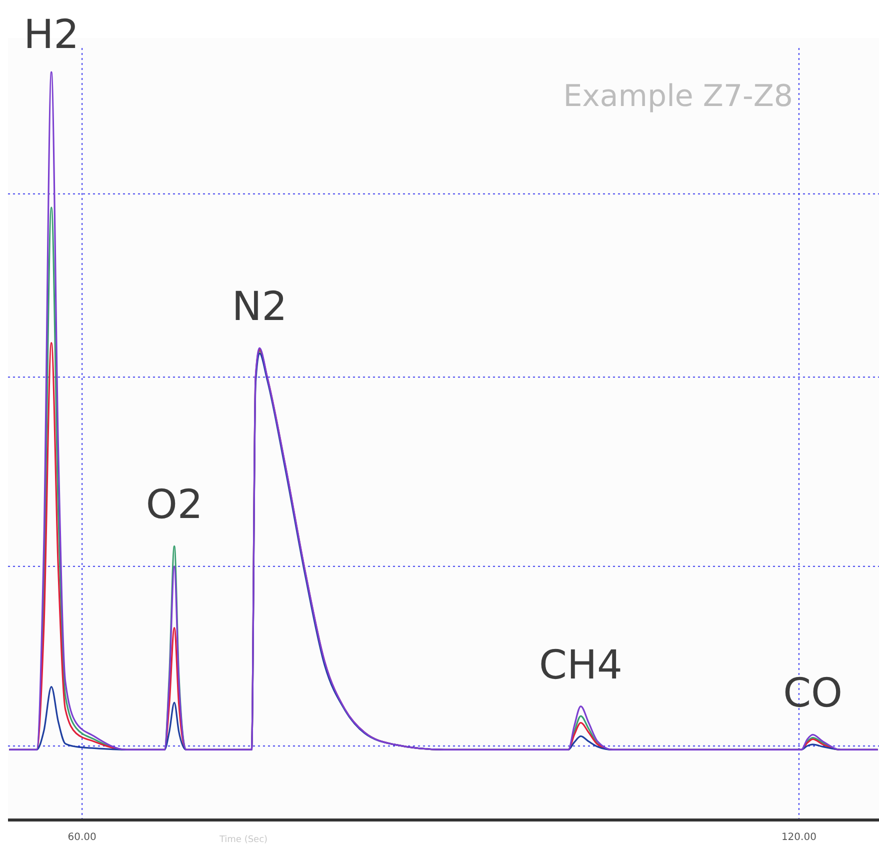  Describe the element at coordinates (813, 693) in the screenshot. I see `annotation: CO` at that location.